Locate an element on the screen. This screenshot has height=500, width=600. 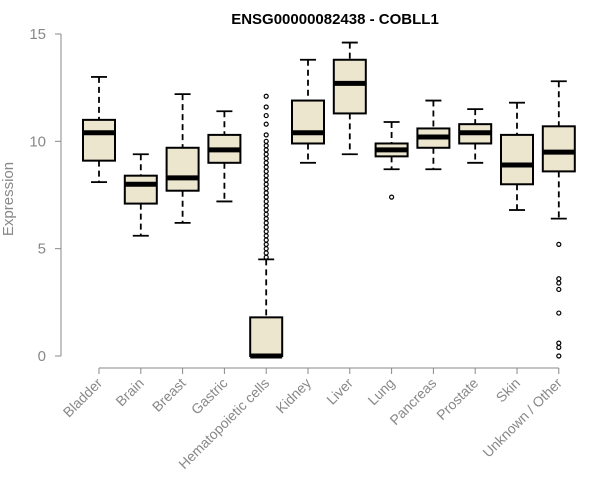
y-tick-label: 0 is located at coordinates (42, 356).